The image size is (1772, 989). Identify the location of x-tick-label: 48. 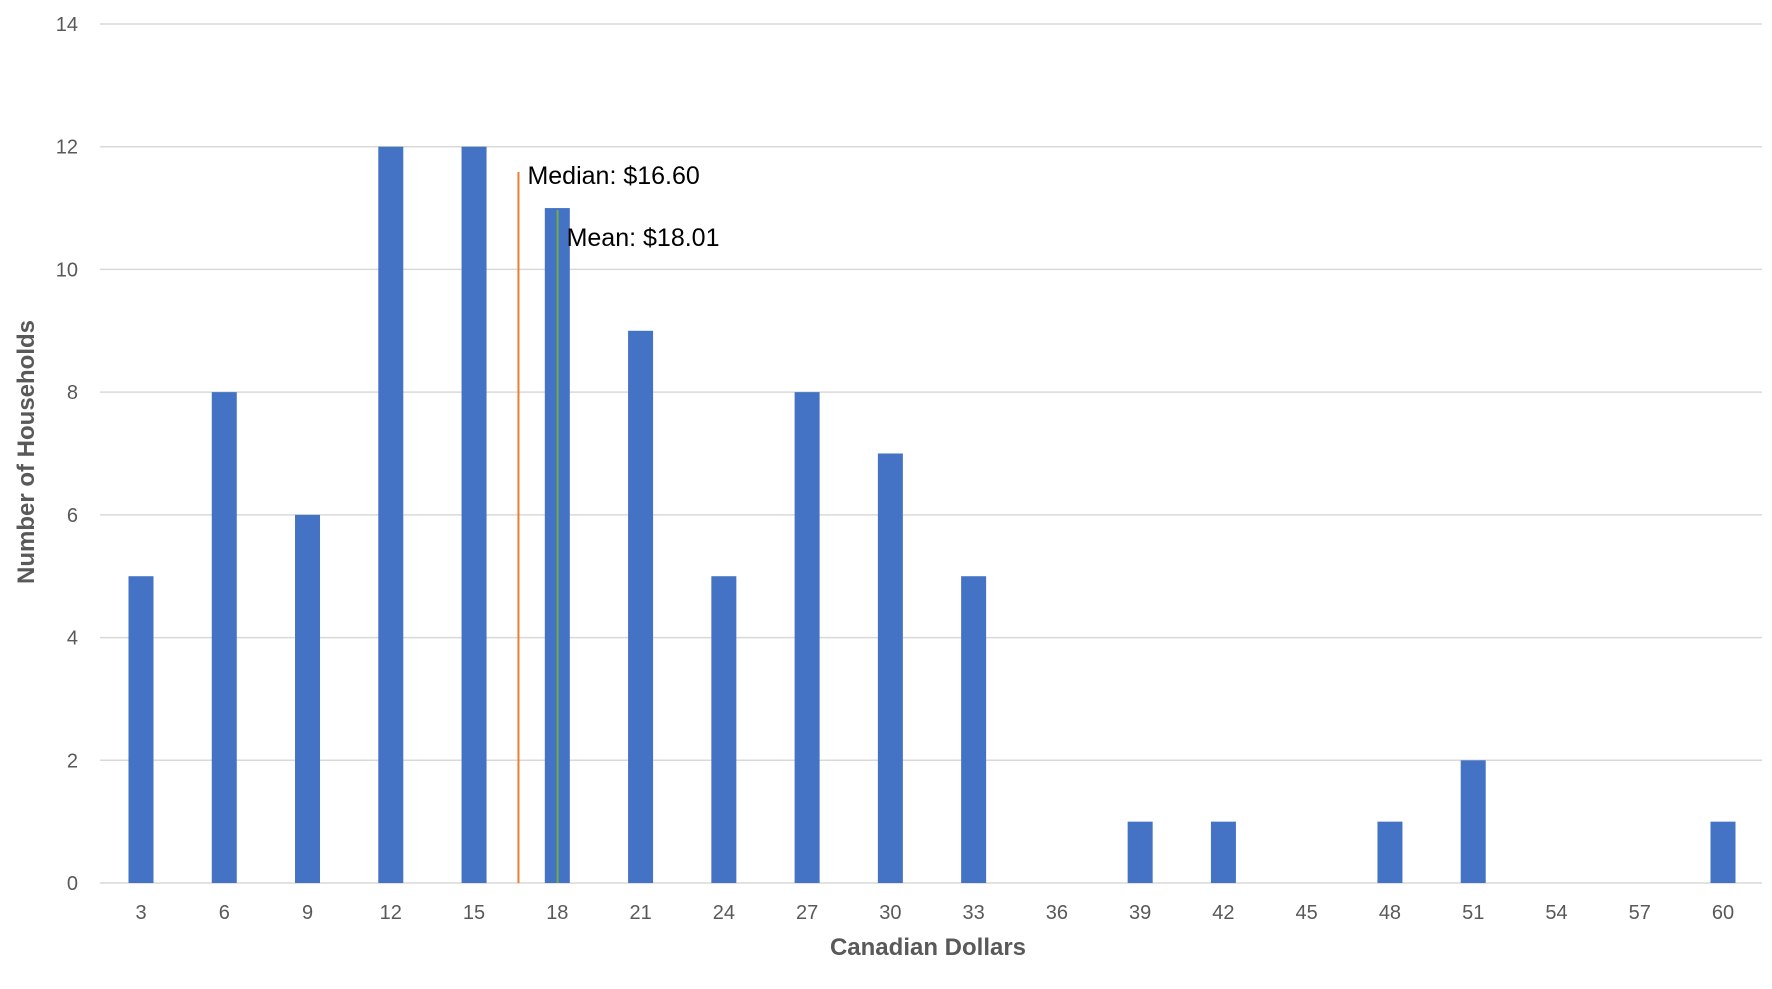
(1390, 913).